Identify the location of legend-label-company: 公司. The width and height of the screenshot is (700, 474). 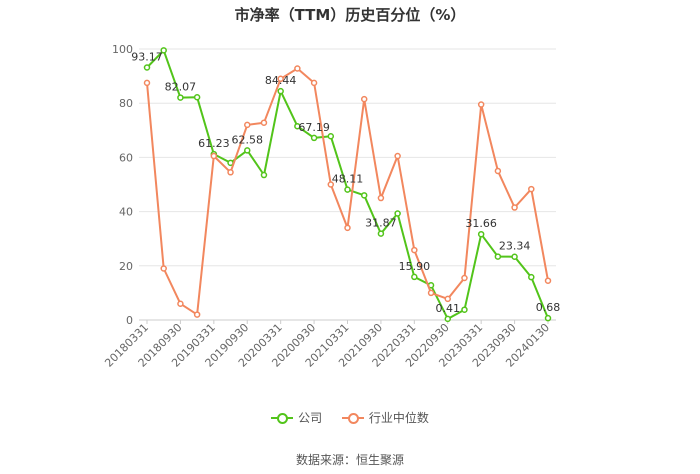
(310, 418).